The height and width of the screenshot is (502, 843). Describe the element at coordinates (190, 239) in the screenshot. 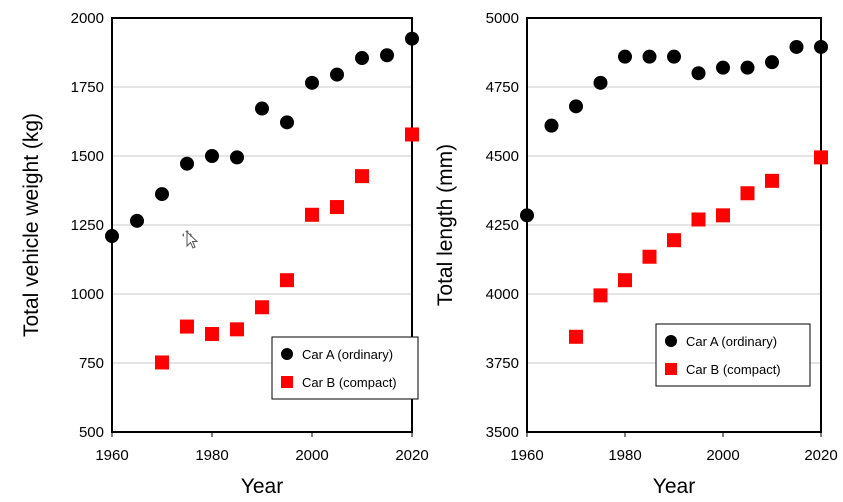

I see `mouse-cursor-move-icon` at that location.